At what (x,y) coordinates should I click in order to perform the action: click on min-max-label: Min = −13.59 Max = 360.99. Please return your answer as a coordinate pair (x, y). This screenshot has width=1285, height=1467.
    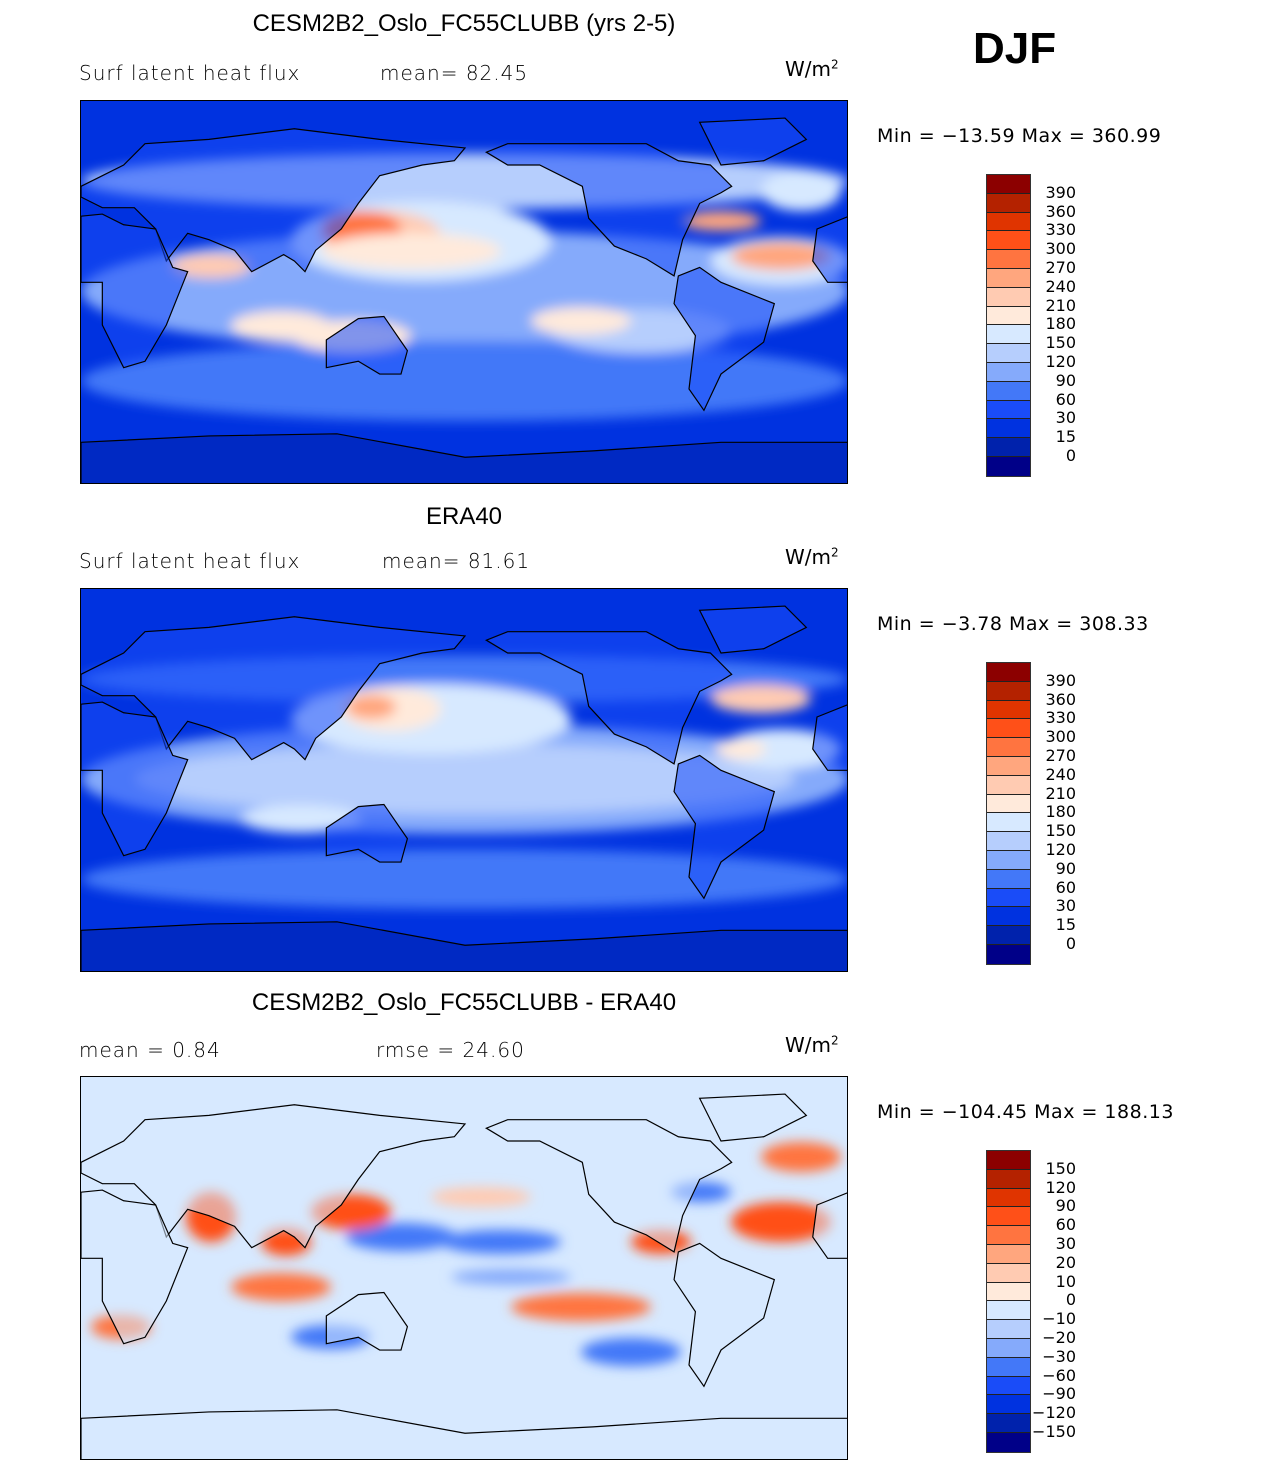
    Looking at the image, I should click on (1019, 136).